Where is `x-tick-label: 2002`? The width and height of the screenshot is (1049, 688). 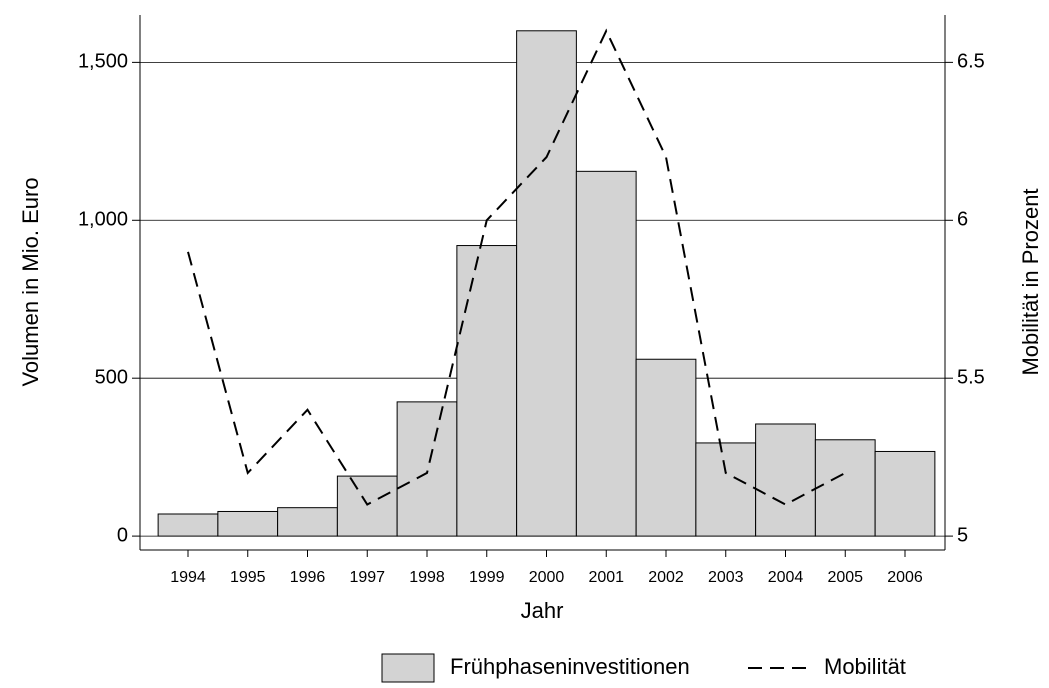
x-tick-label: 2002 is located at coordinates (666, 577).